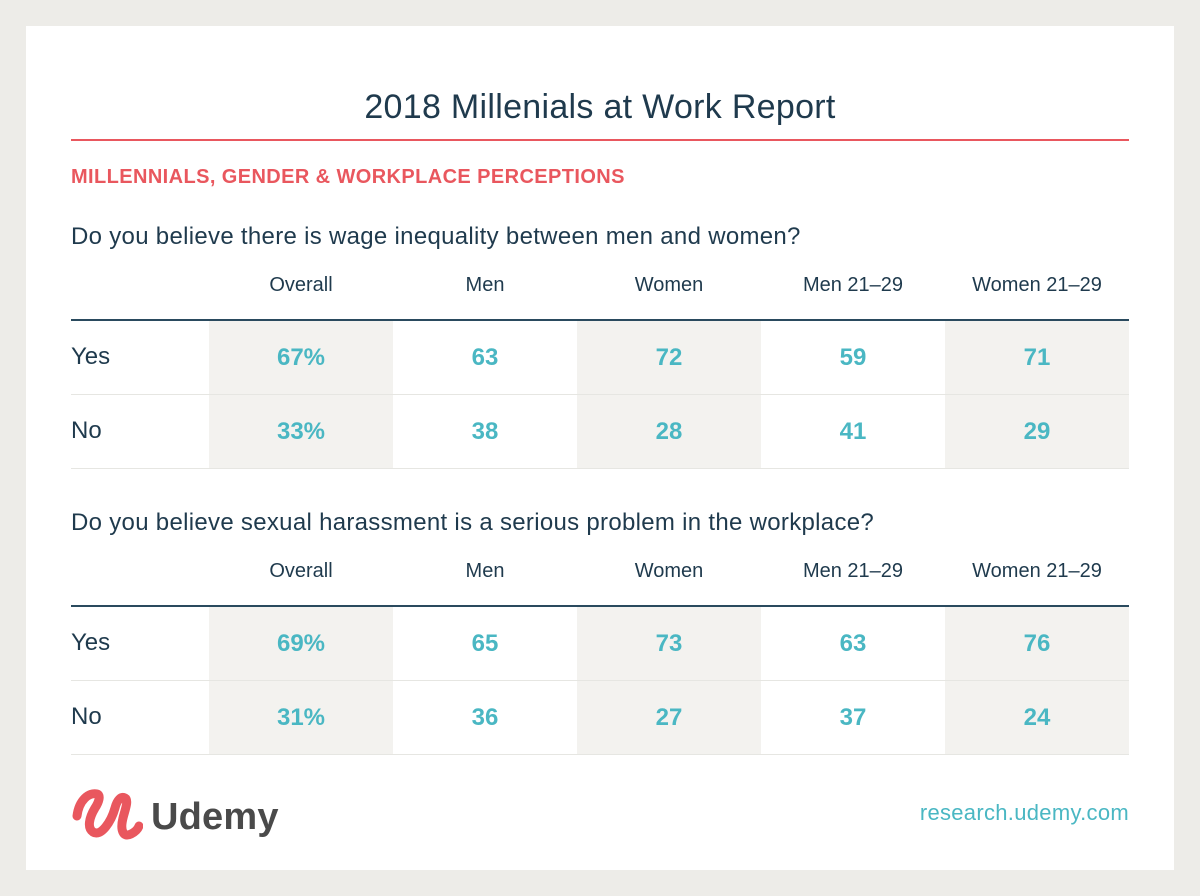  What do you see at coordinates (669, 717) in the screenshot?
I see `cell-value: 27` at bounding box center [669, 717].